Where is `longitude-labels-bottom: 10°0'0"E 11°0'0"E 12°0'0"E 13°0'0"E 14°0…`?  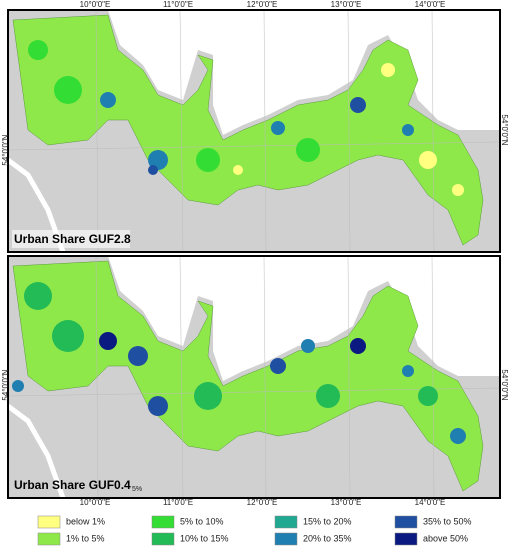 longitude-labels-bottom: 10°0'0"E 11°0'0"E 12°0'0"E 13°0'0"E 14°0… is located at coordinates (263, 502).